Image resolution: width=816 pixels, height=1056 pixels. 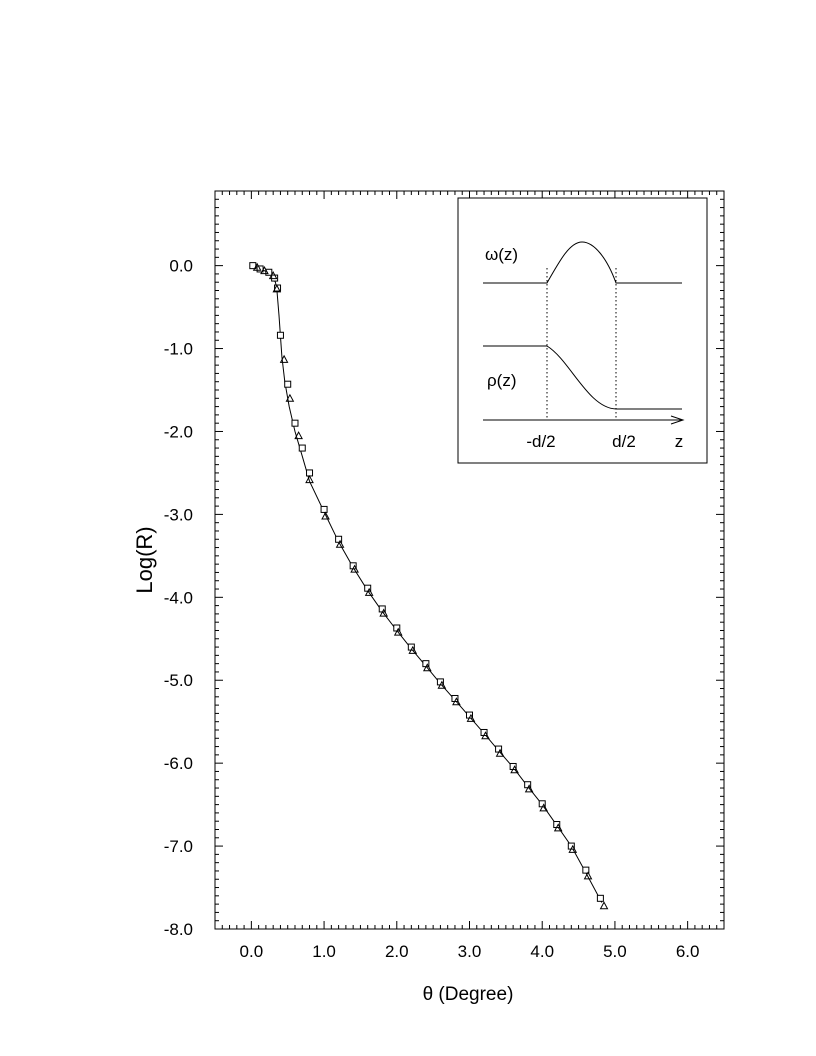 I want to click on inset-schematic: ω(z) ρ(z) -d/2 d/2 z, so click(x=582, y=330).